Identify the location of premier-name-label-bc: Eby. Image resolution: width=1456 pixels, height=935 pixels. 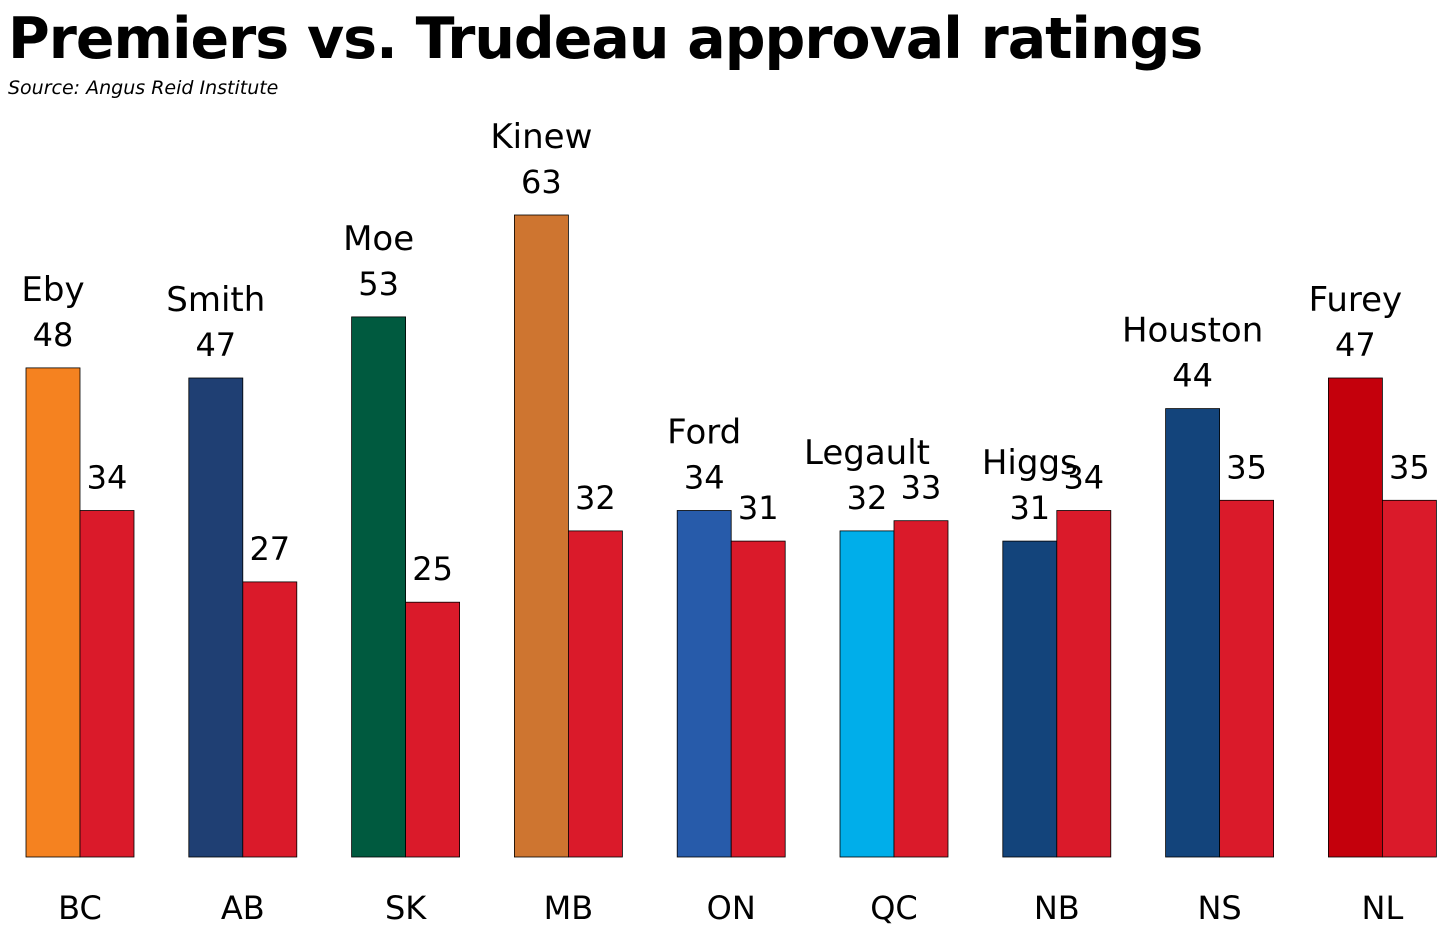
(52, 290).